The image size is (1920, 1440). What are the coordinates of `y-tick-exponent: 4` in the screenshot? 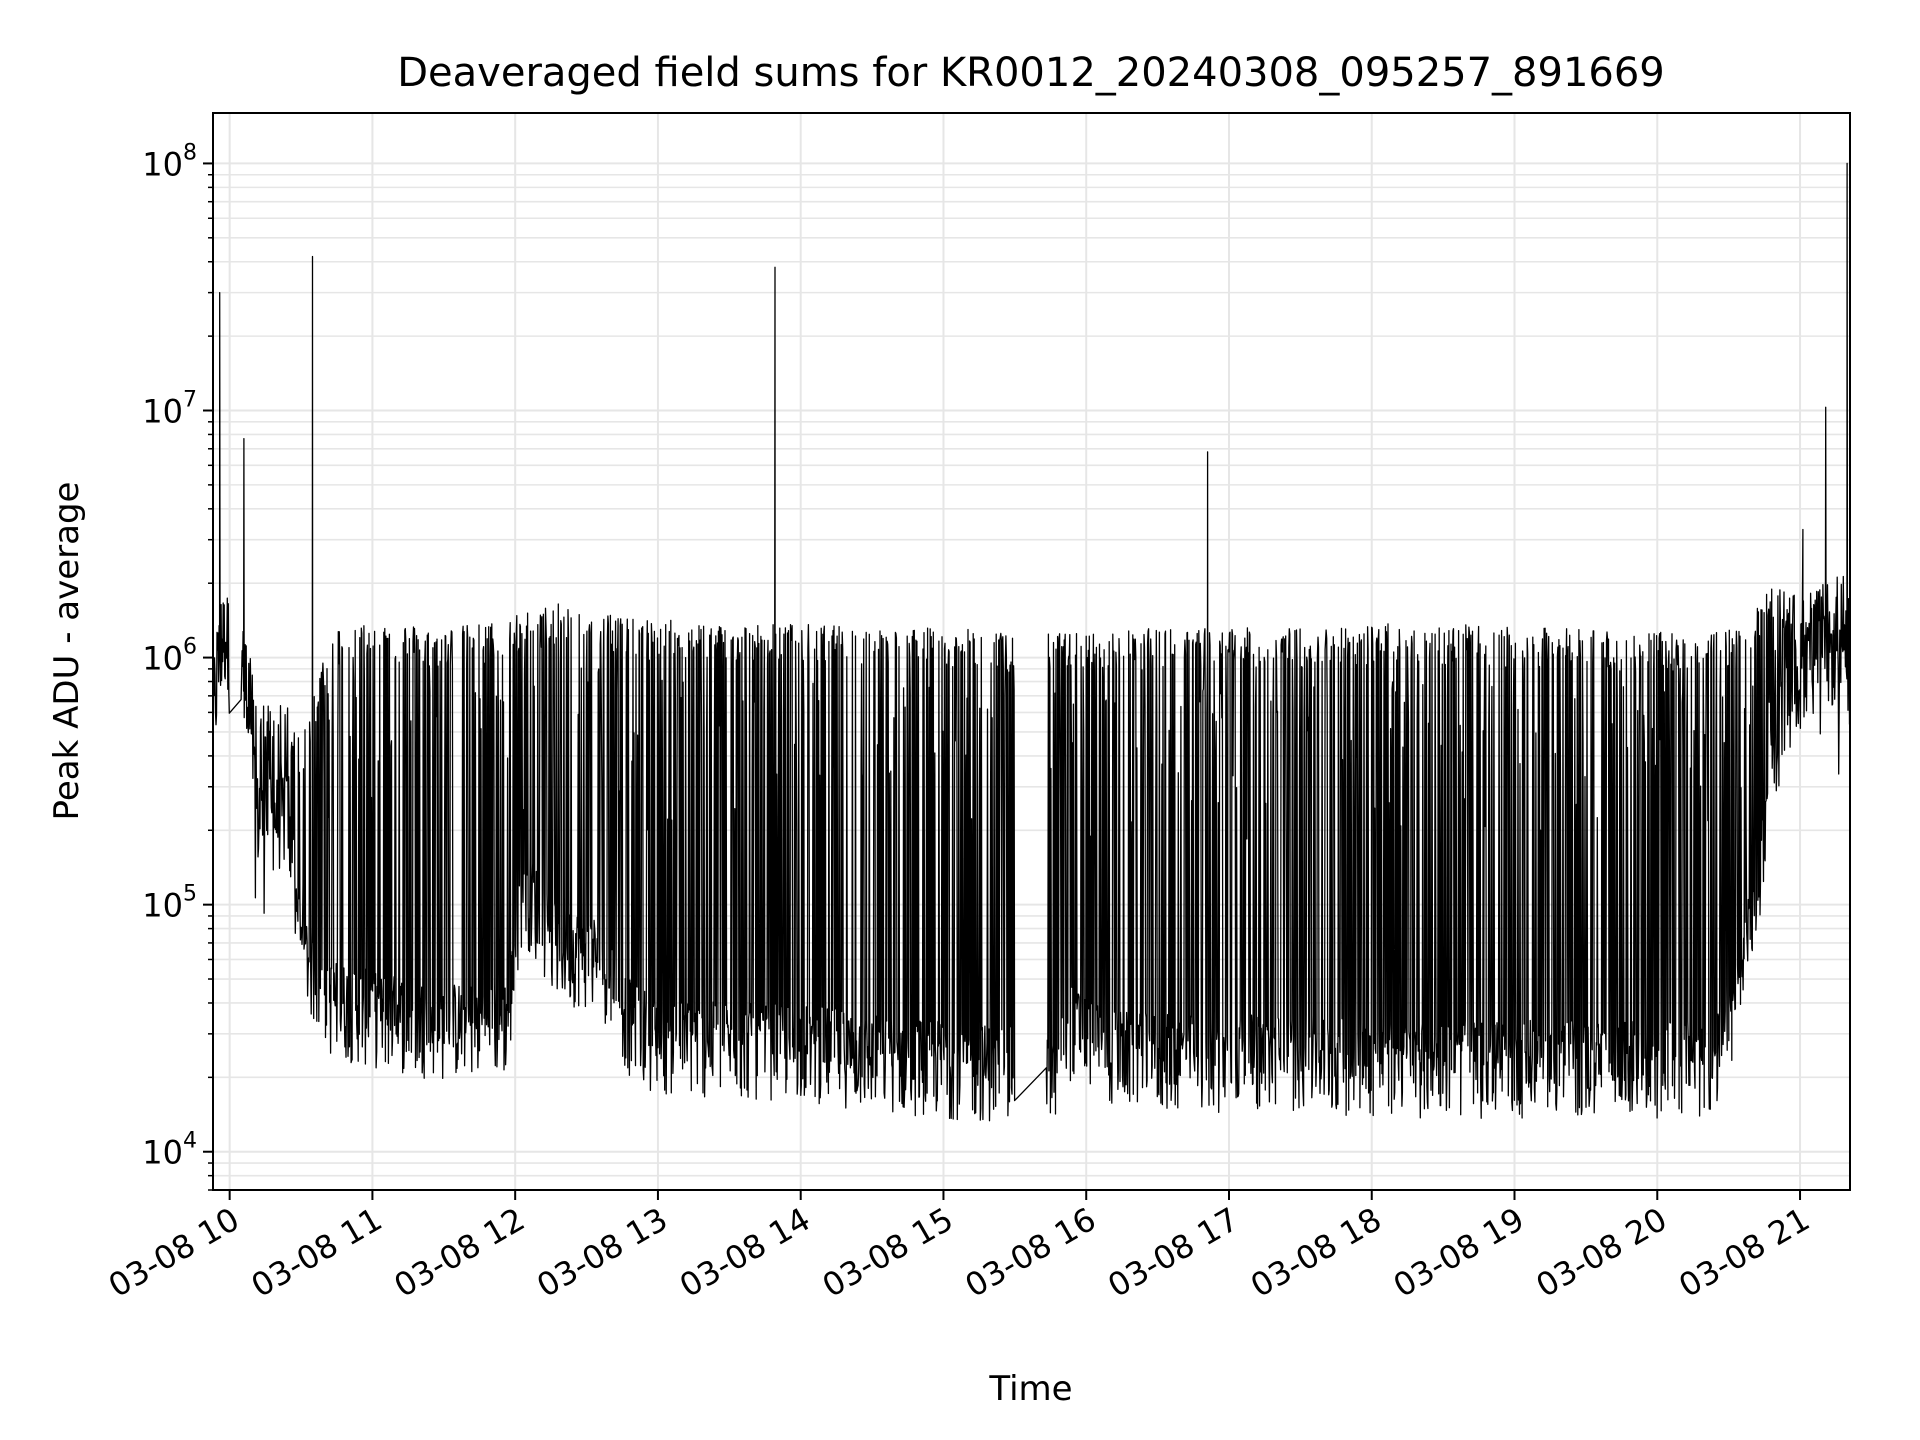 It's located at (190, 1141).